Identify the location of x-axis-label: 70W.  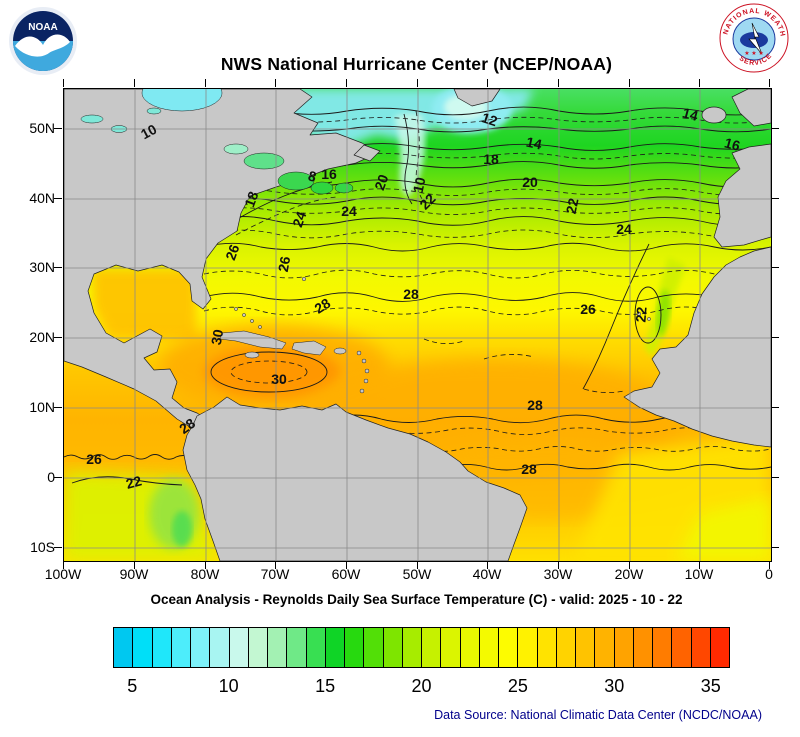
(275, 574).